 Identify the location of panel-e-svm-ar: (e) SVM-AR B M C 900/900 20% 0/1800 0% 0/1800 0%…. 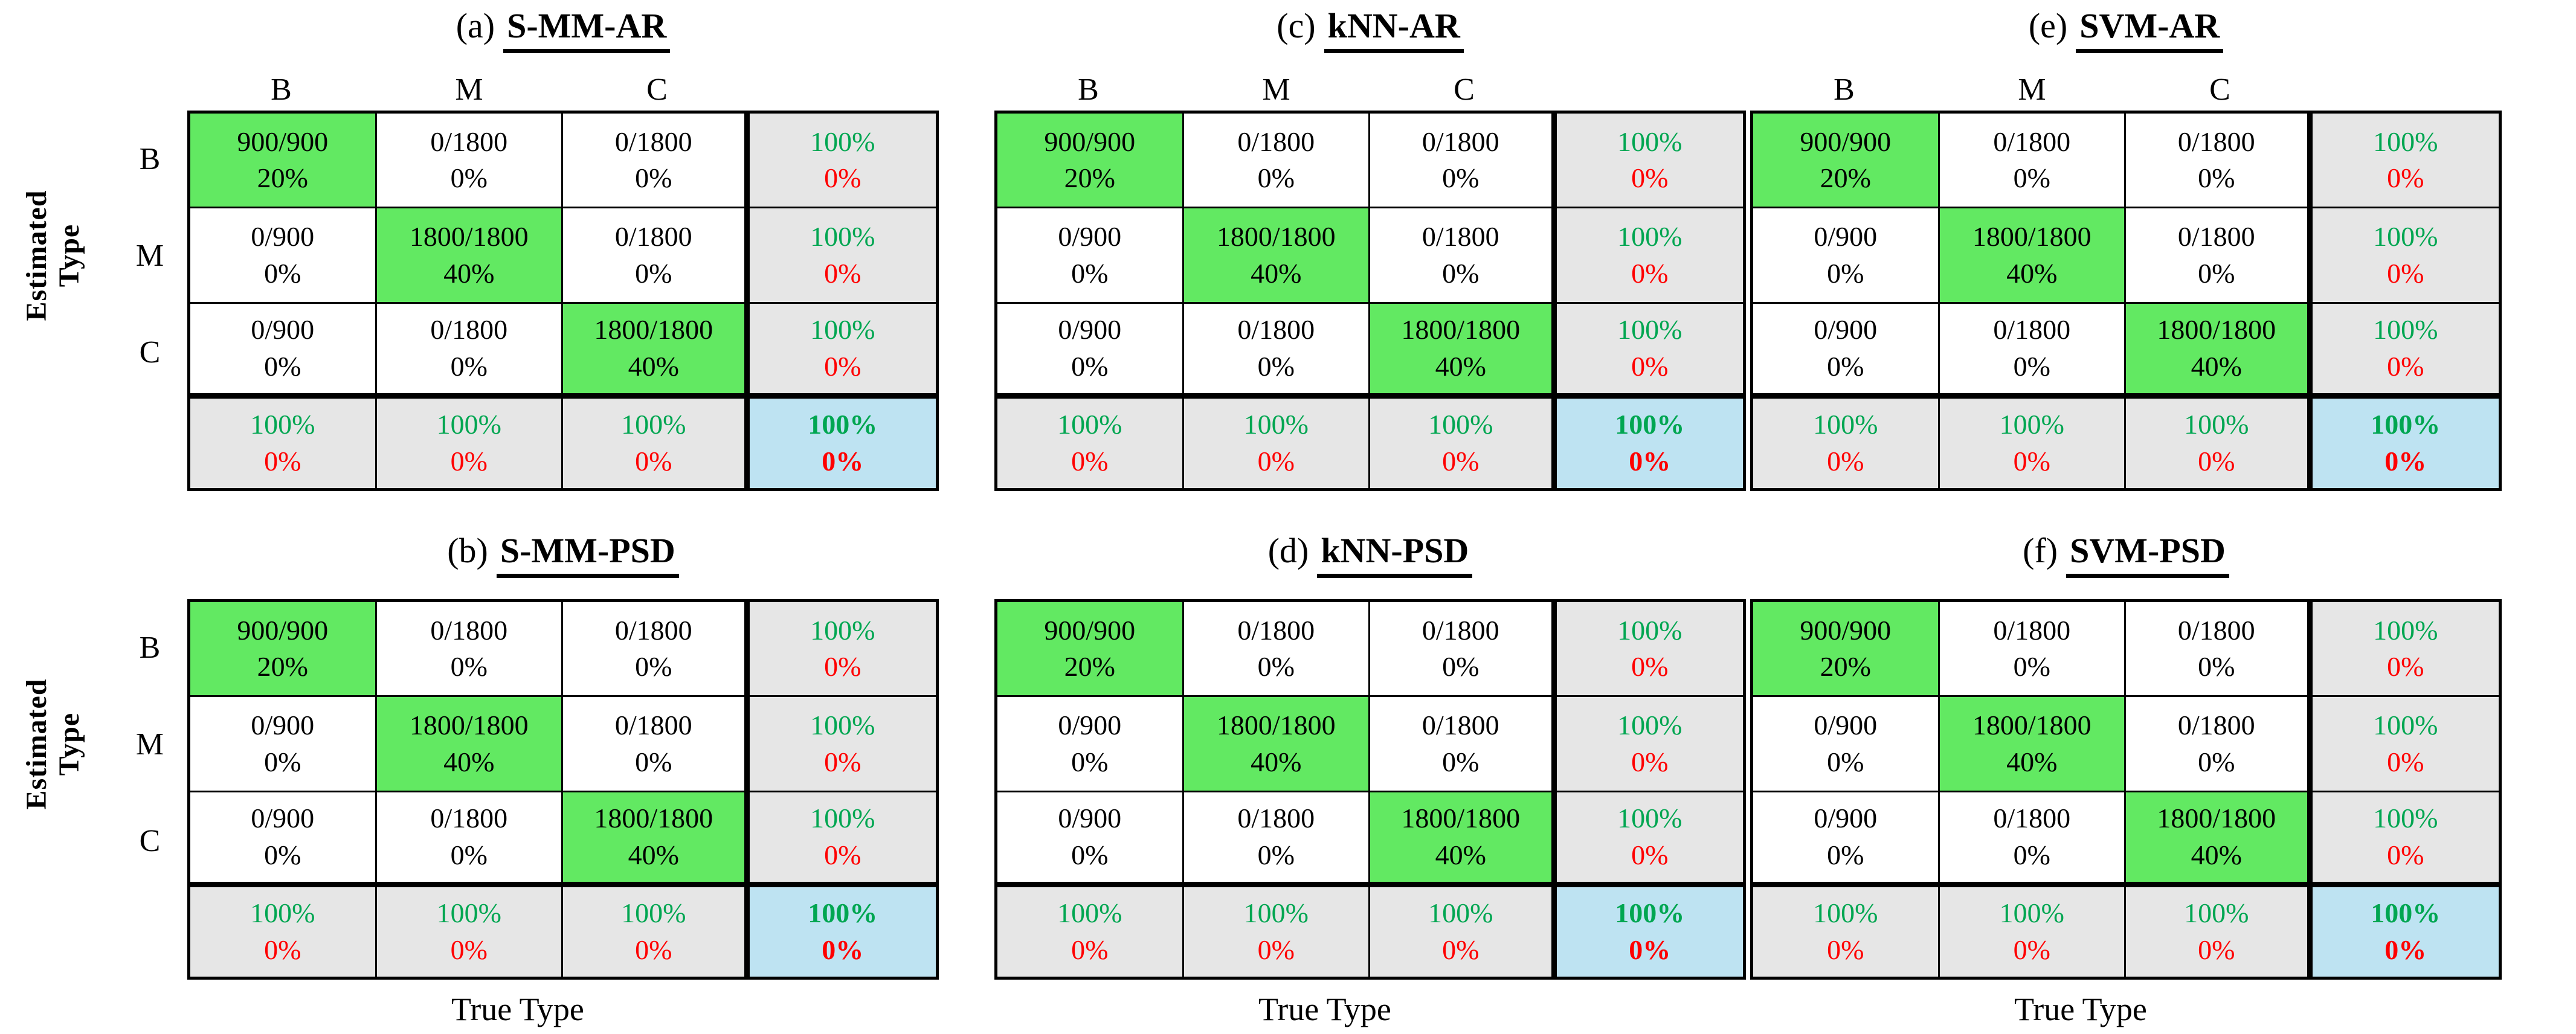
(2126, 248).